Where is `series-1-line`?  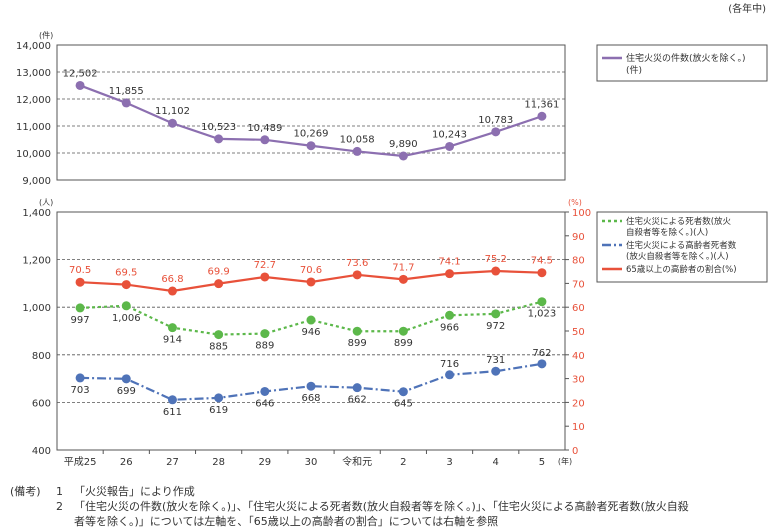 series-1-line is located at coordinates (311, 381).